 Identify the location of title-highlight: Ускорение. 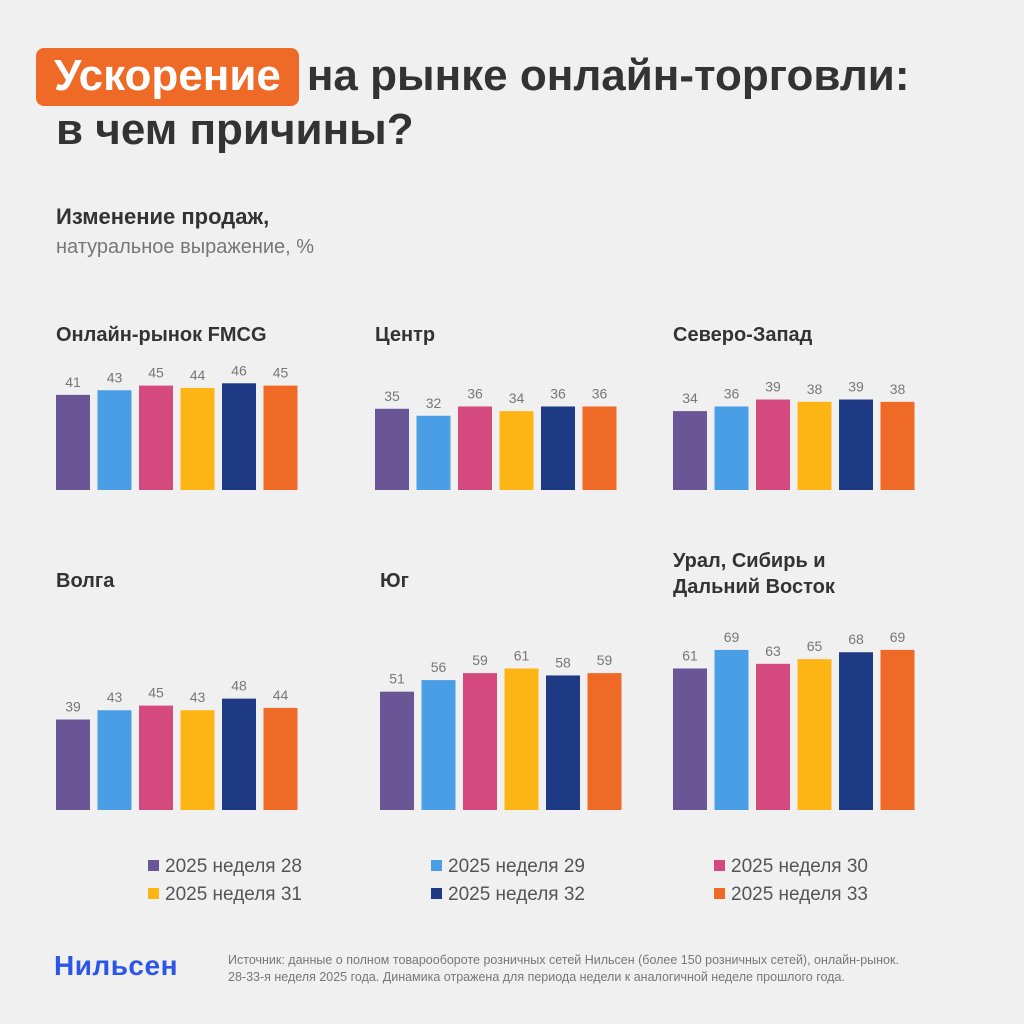
(167, 77).